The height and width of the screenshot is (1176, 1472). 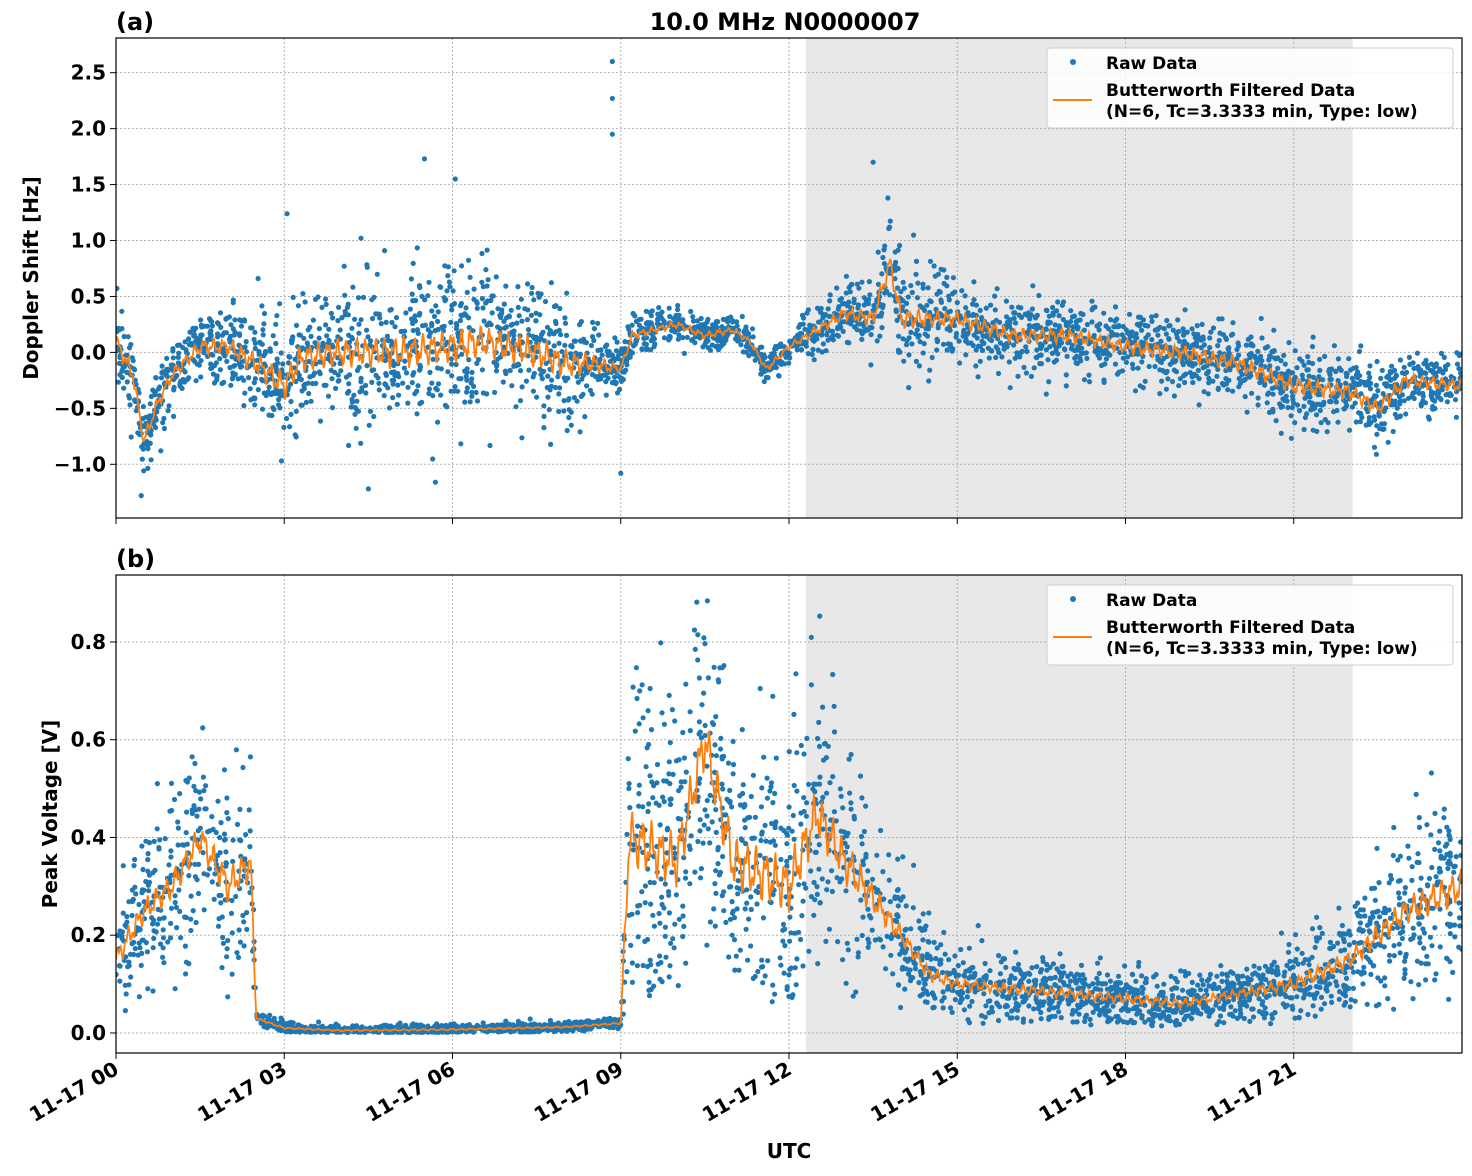 I want to click on y-tick-label: 1.0, so click(x=88, y=241).